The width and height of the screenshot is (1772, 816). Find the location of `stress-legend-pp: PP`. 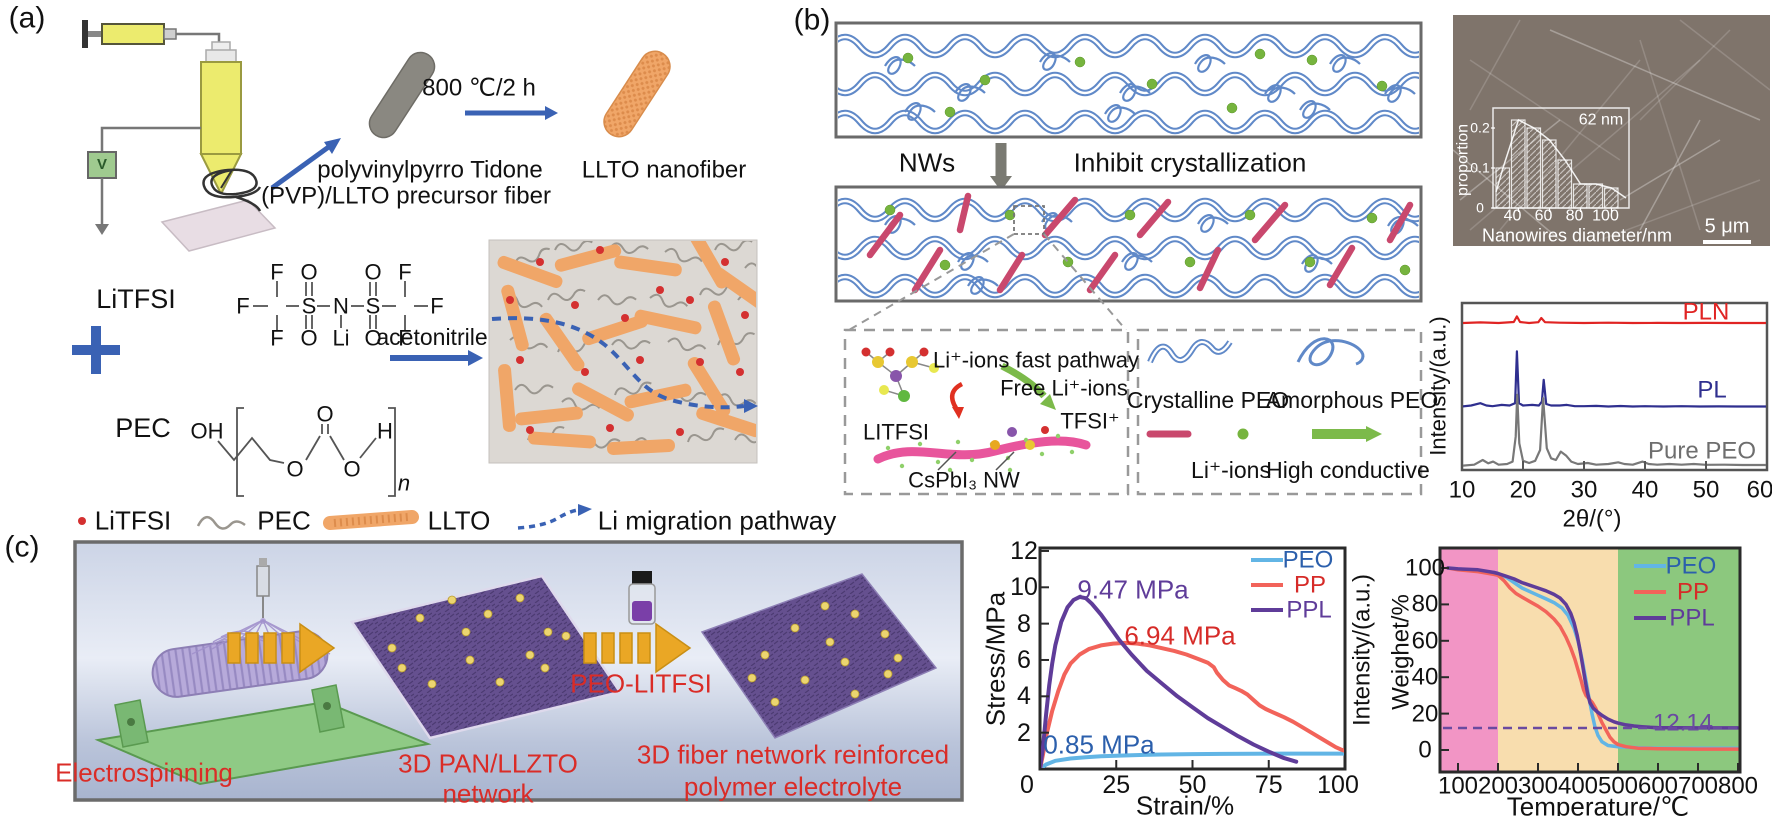

stress-legend-pp: PP is located at coordinates (1310, 585).